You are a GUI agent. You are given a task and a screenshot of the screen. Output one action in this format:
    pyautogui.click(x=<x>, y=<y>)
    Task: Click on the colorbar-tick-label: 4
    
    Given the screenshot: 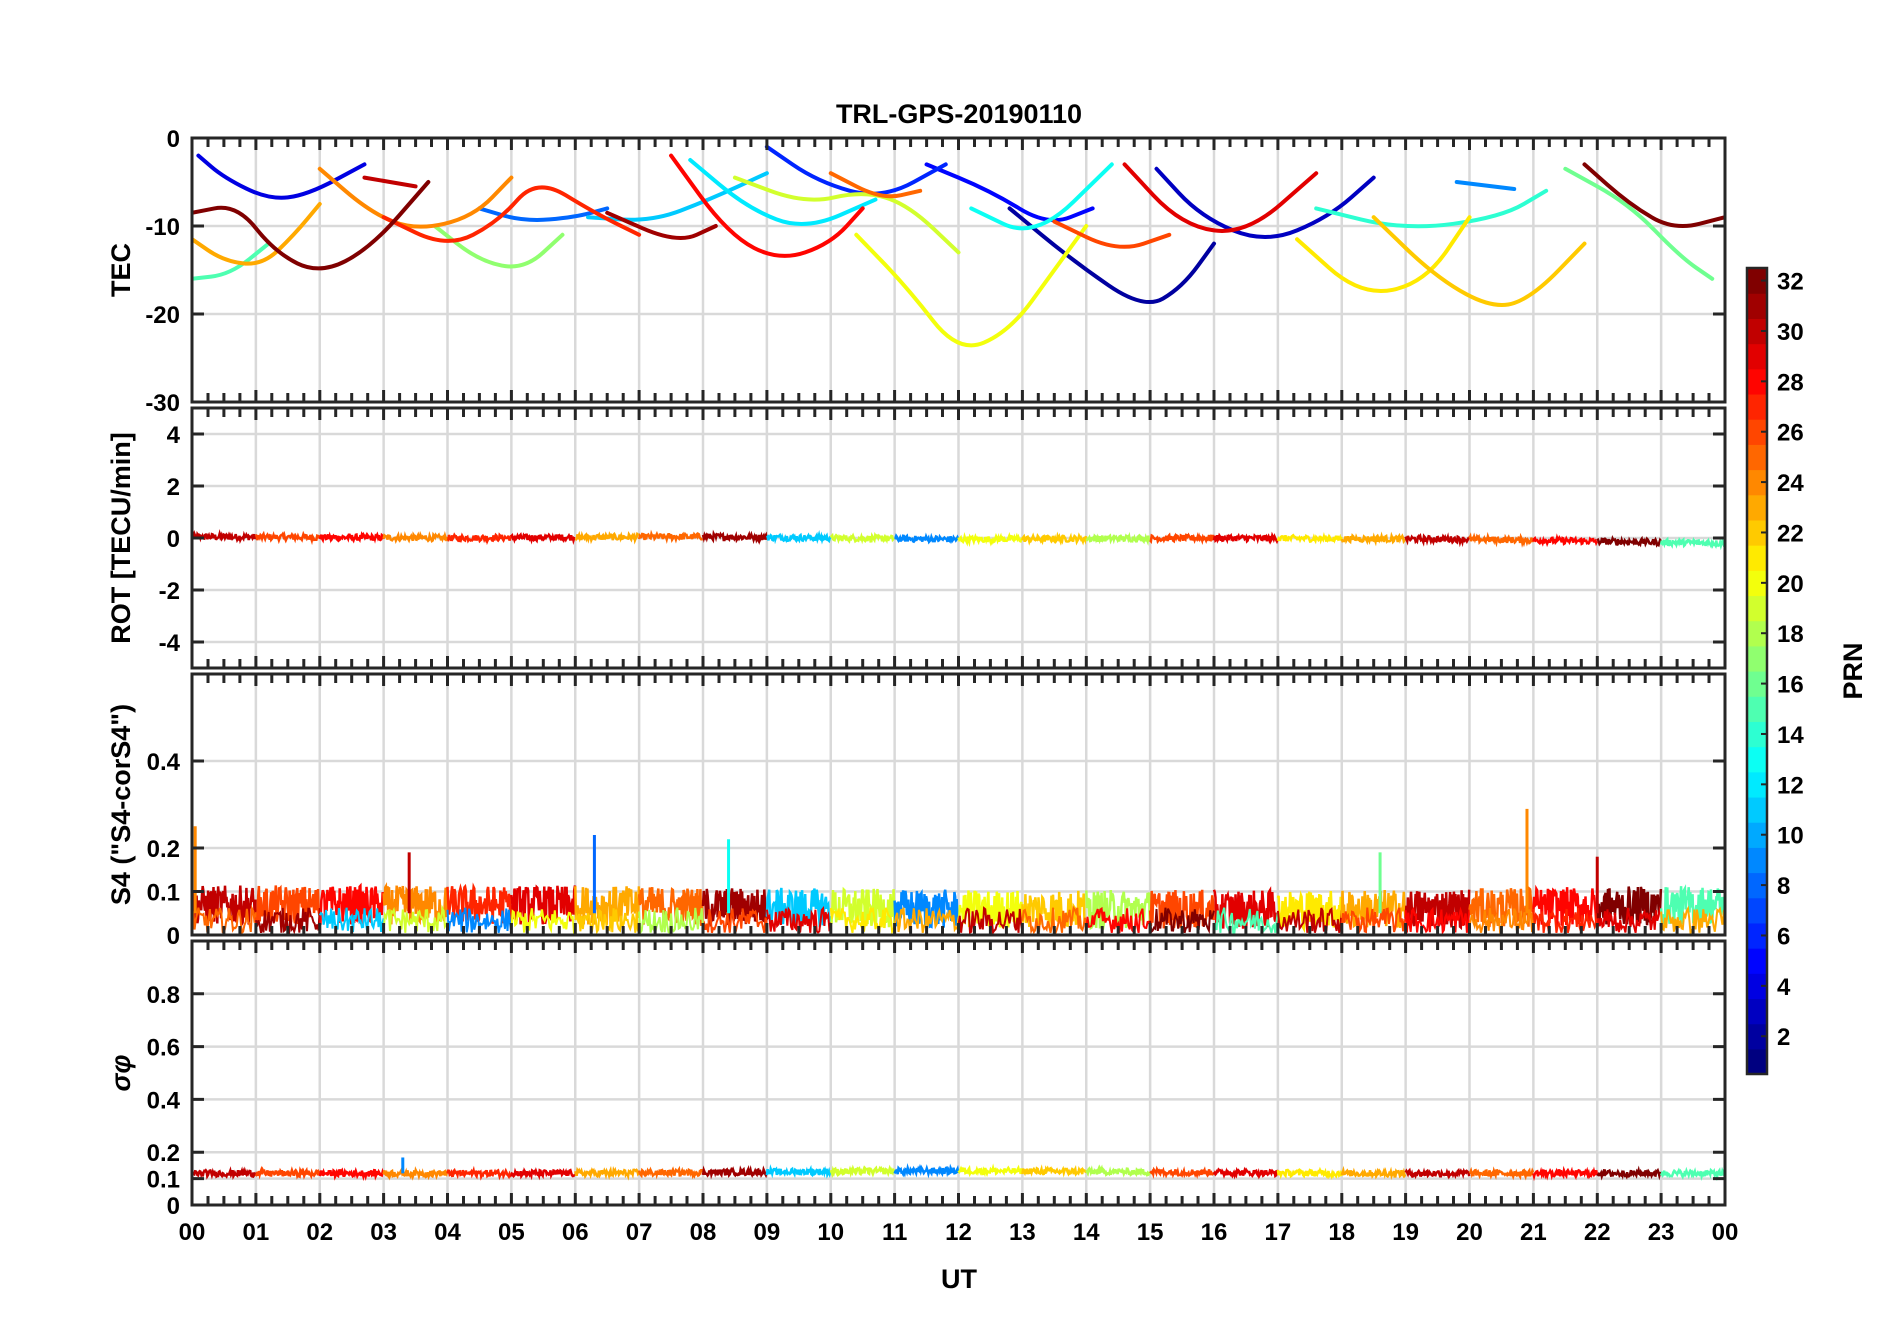 What is the action you would take?
    pyautogui.click(x=1784, y=987)
    